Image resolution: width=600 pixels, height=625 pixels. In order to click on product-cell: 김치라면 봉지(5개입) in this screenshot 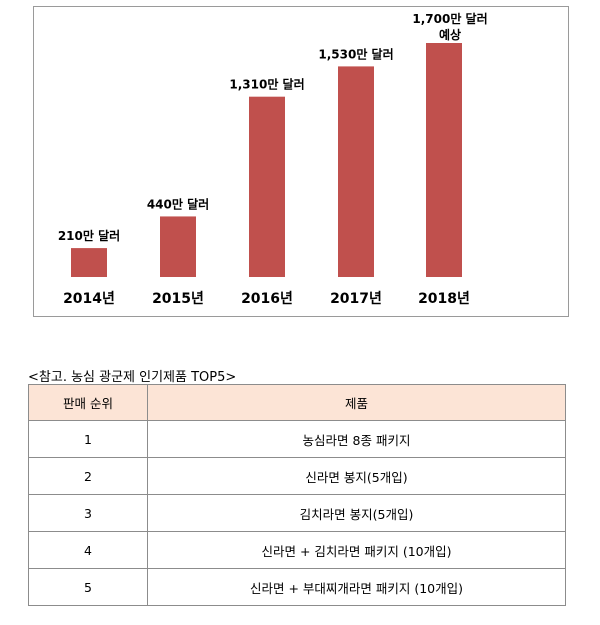, I will do `click(356, 513)`.